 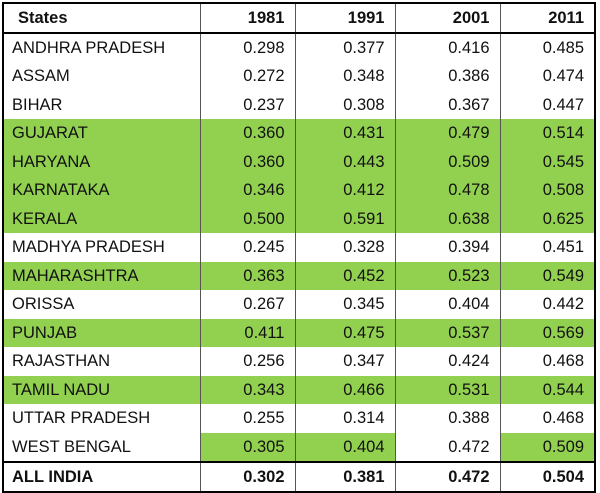 What do you see at coordinates (547, 76) in the screenshot?
I see `value-cell: 0.474` at bounding box center [547, 76].